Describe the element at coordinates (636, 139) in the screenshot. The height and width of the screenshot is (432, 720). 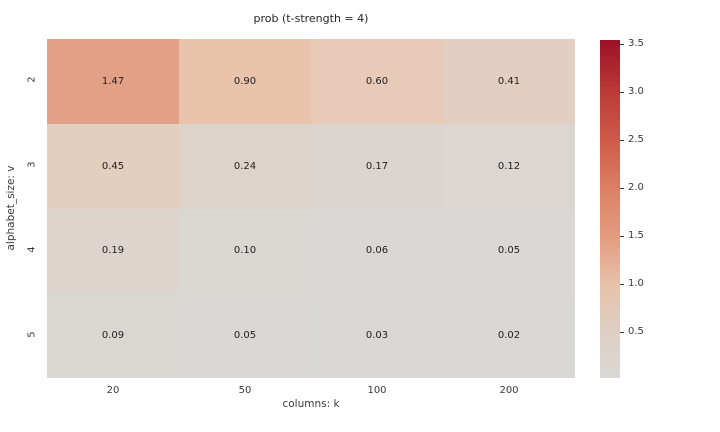
I see `colorbar-tick-label: 2.5` at that location.